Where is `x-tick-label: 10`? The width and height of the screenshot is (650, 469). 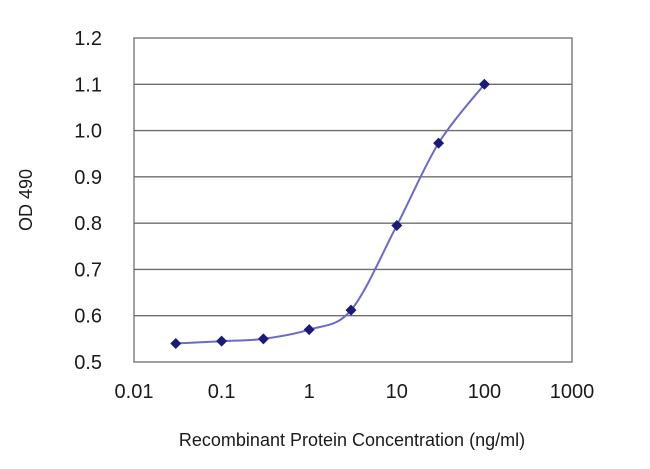
x-tick-label: 10 is located at coordinates (397, 392).